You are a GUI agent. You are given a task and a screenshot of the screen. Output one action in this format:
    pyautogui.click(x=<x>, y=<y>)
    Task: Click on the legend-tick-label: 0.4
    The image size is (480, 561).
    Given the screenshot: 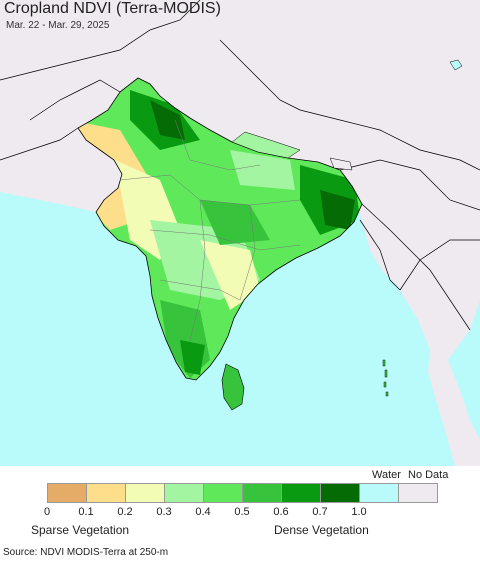 What is the action you would take?
    pyautogui.click(x=203, y=512)
    